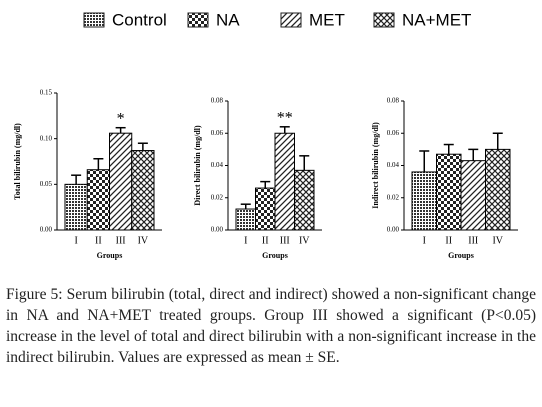 This screenshot has height=407, width=542. I want to click on y-axis-label: Direct bilirubin (mg/dl), so click(197, 165).